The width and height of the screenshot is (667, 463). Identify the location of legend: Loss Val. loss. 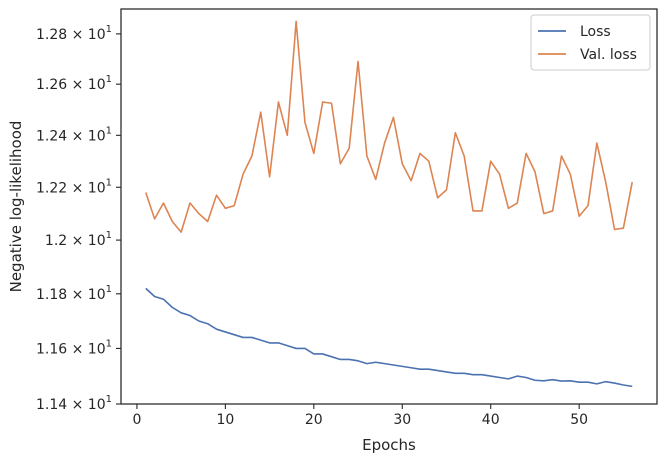
(590, 42).